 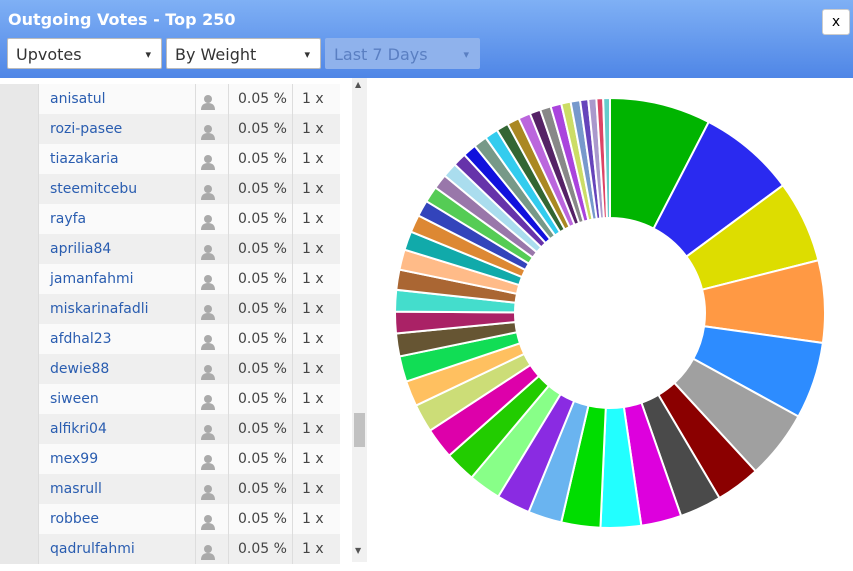 I want to click on user-link: anisatul, so click(x=78, y=99).